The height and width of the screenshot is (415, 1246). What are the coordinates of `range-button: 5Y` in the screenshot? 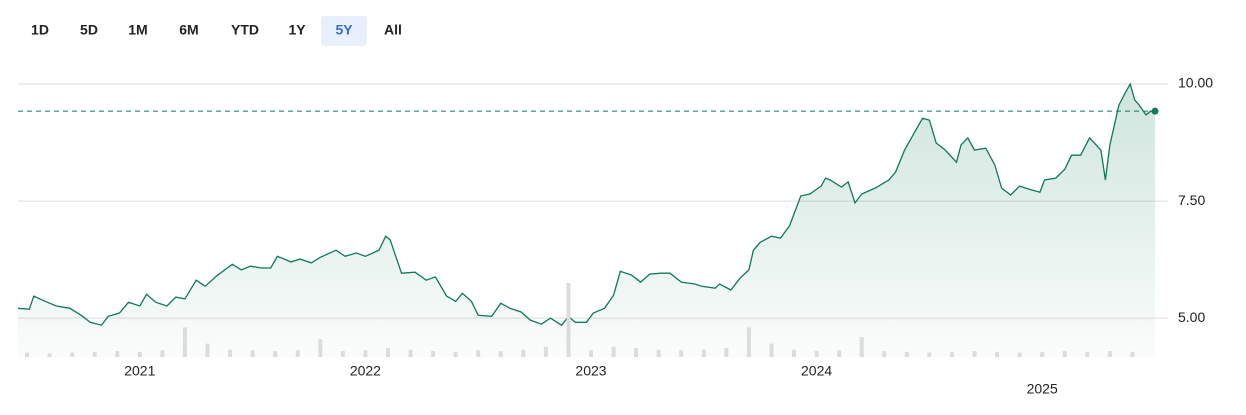 It's located at (344, 30).